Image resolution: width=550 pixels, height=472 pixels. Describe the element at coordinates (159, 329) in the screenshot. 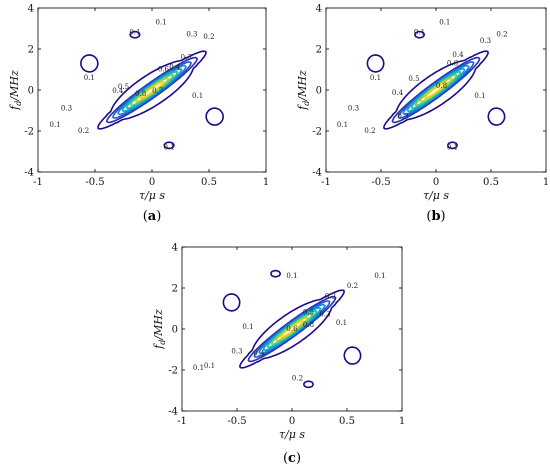

I see `y-axis-label: fd/MHz` at that location.